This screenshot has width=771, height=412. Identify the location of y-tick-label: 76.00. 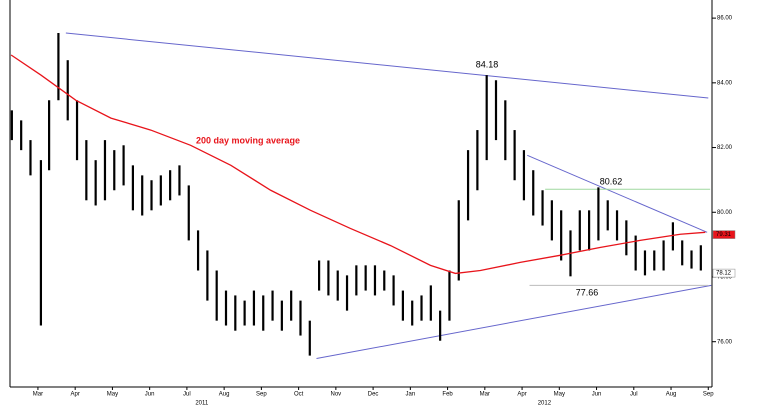
(725, 342).